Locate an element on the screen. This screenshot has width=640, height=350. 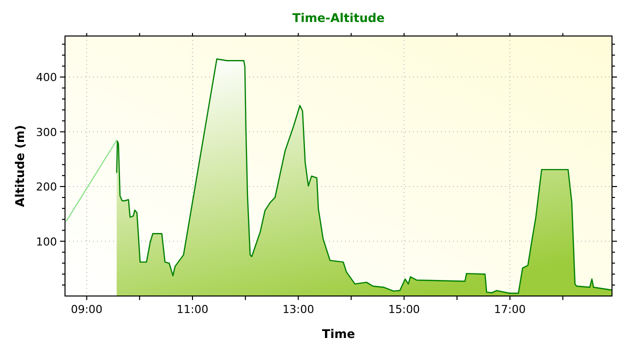
x-axis-title: Time is located at coordinates (338, 334).